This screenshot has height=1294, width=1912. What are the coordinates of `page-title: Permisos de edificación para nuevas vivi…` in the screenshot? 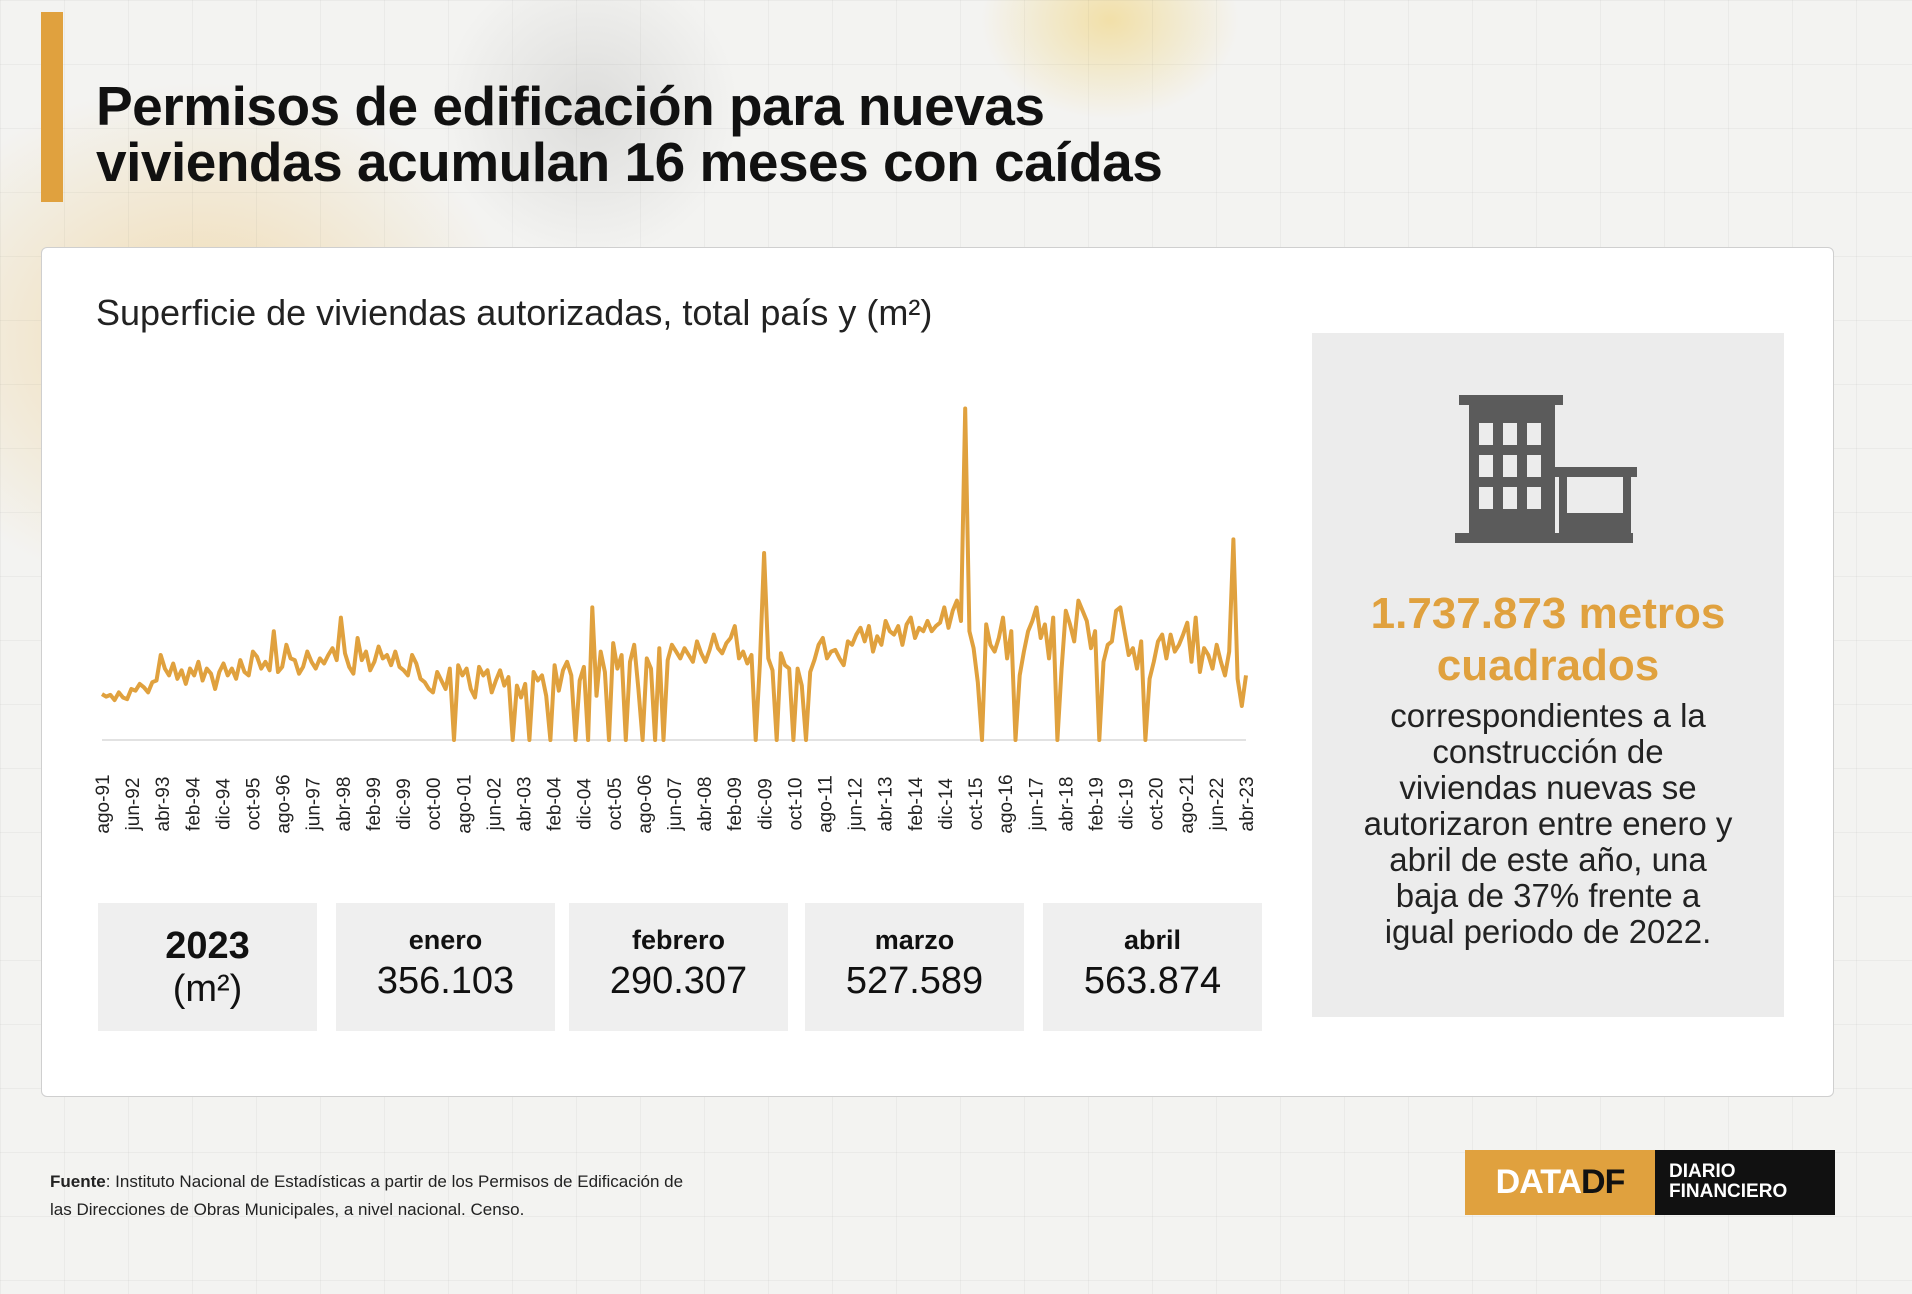 It's located at (629, 134).